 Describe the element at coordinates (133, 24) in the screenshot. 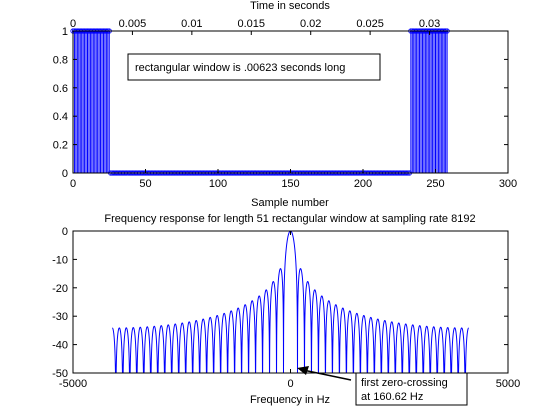

I see `time-tick-label: 0.005` at that location.